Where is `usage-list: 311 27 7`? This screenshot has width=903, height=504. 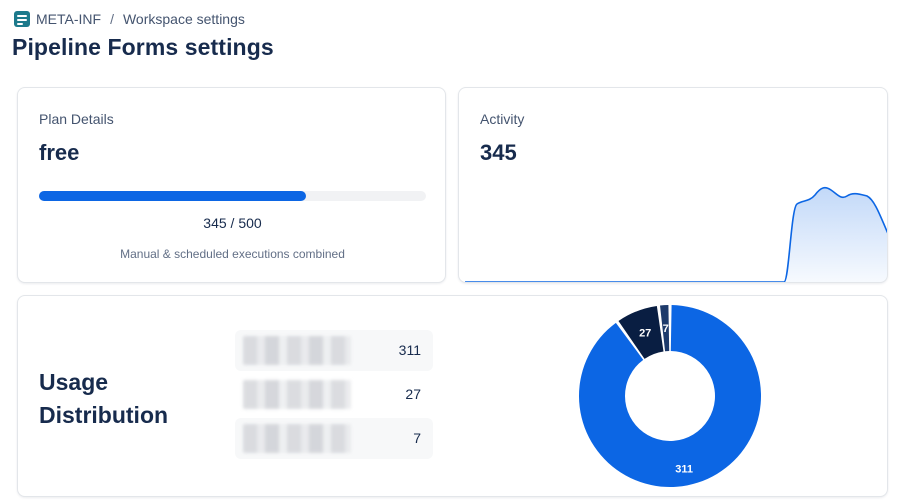
usage-list: 311 27 7 is located at coordinates (334, 396).